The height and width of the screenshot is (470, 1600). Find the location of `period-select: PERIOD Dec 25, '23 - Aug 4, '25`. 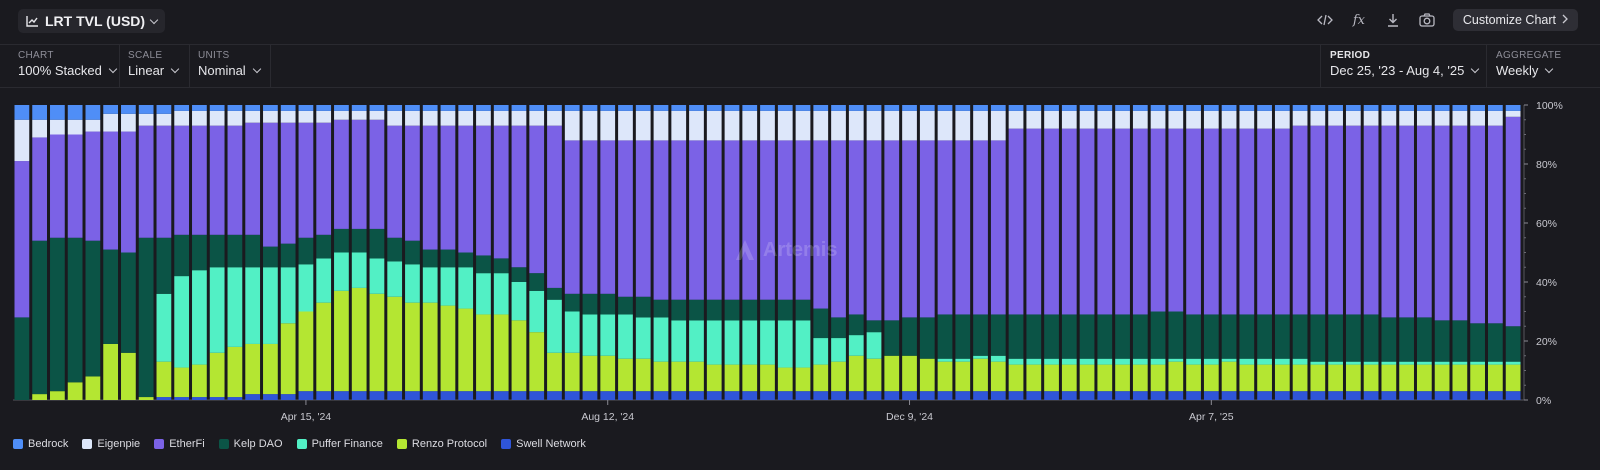

period-select: PERIOD Dec 25, '23 - Aug 4, '25 is located at coordinates (1405, 66).